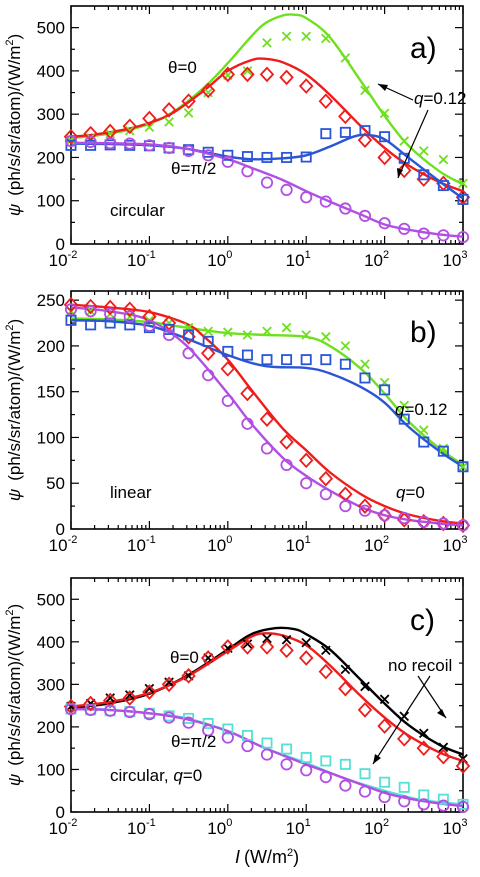 The image size is (480, 877). I want to click on y-tick-label: 0, so click(60, 244).